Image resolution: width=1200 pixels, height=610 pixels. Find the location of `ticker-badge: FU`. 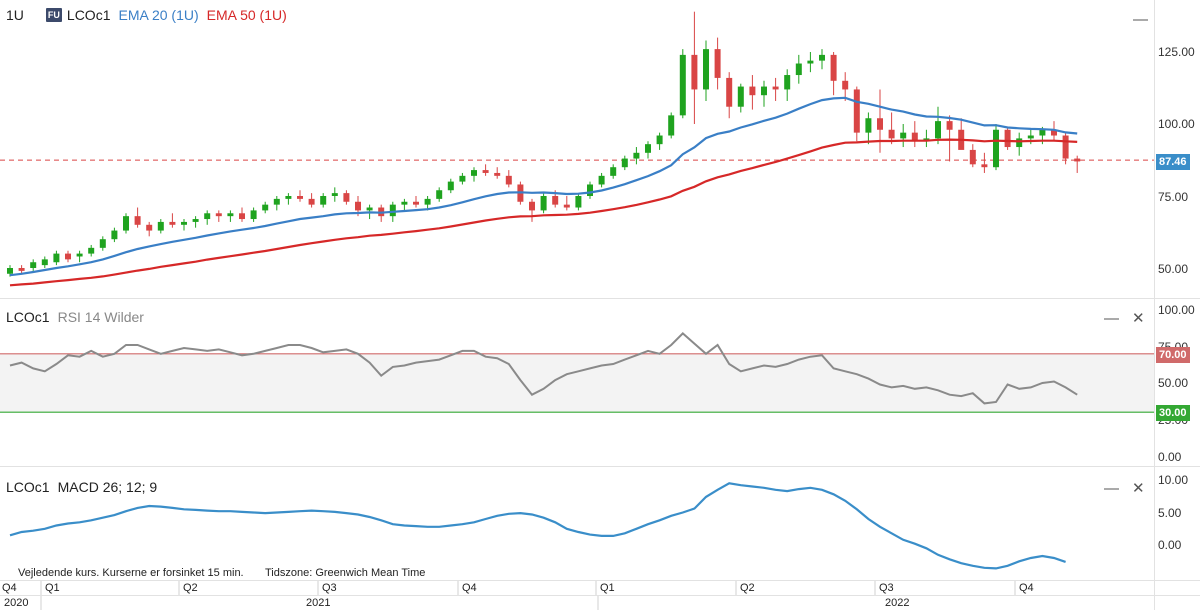

ticker-badge: FU is located at coordinates (53, 15).